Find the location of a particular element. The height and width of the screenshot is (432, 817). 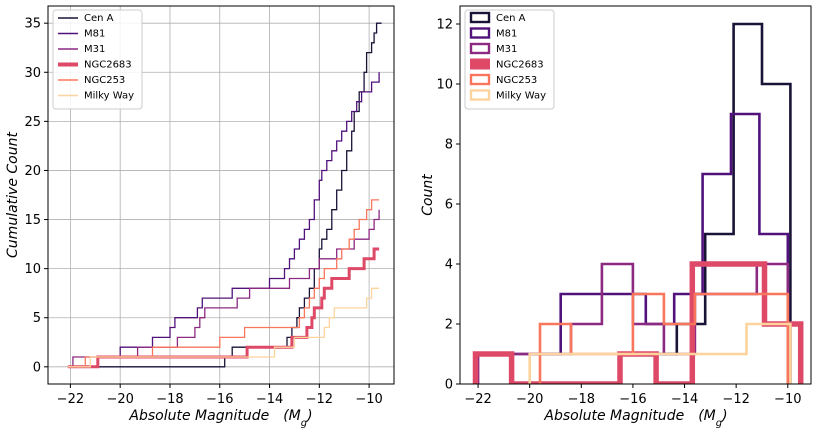

y-tick-label: 2 is located at coordinates (449, 325).